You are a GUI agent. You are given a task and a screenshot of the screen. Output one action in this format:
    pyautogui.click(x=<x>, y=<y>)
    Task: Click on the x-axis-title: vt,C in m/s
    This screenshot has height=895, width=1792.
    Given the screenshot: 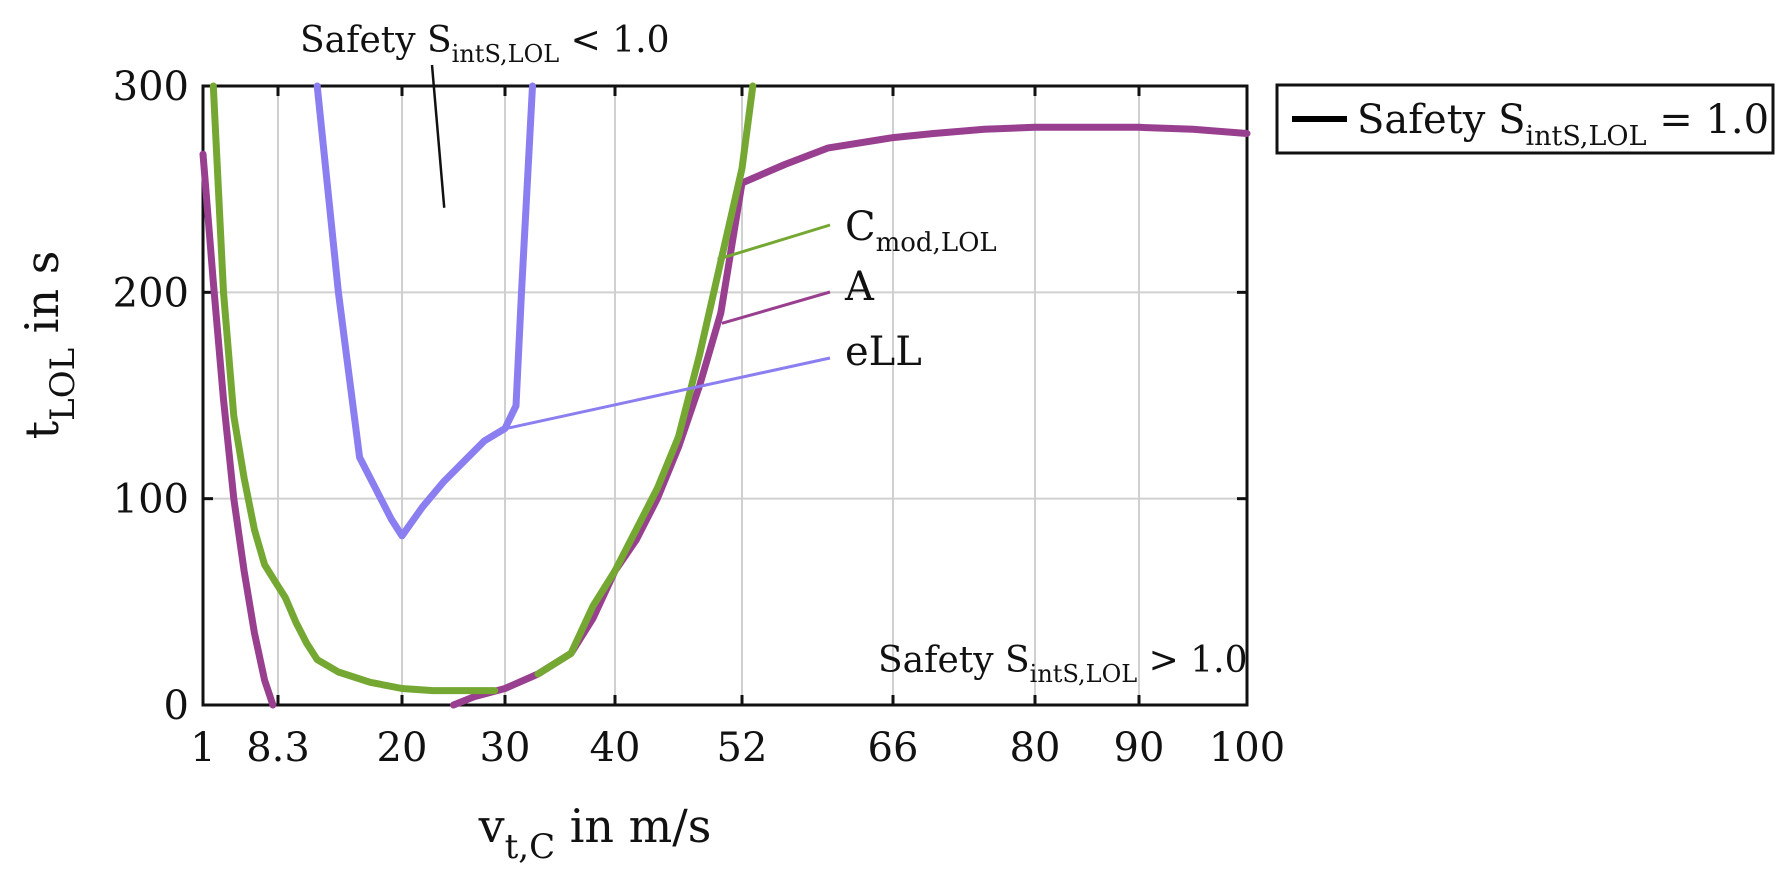 What is the action you would take?
    pyautogui.click(x=595, y=833)
    